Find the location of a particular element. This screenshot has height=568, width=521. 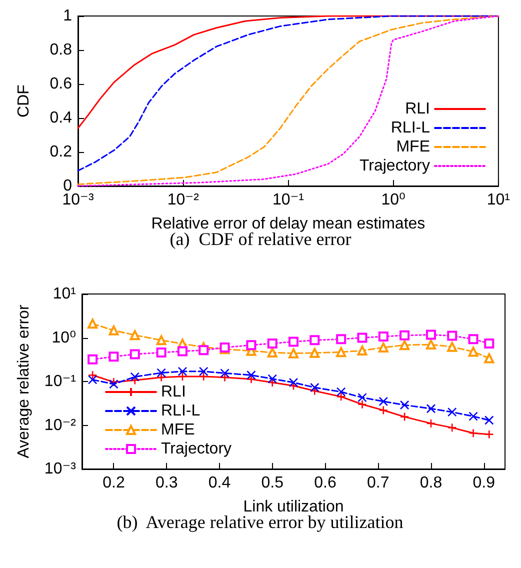

y-tick-label: 10⁻² is located at coordinates (60, 425).